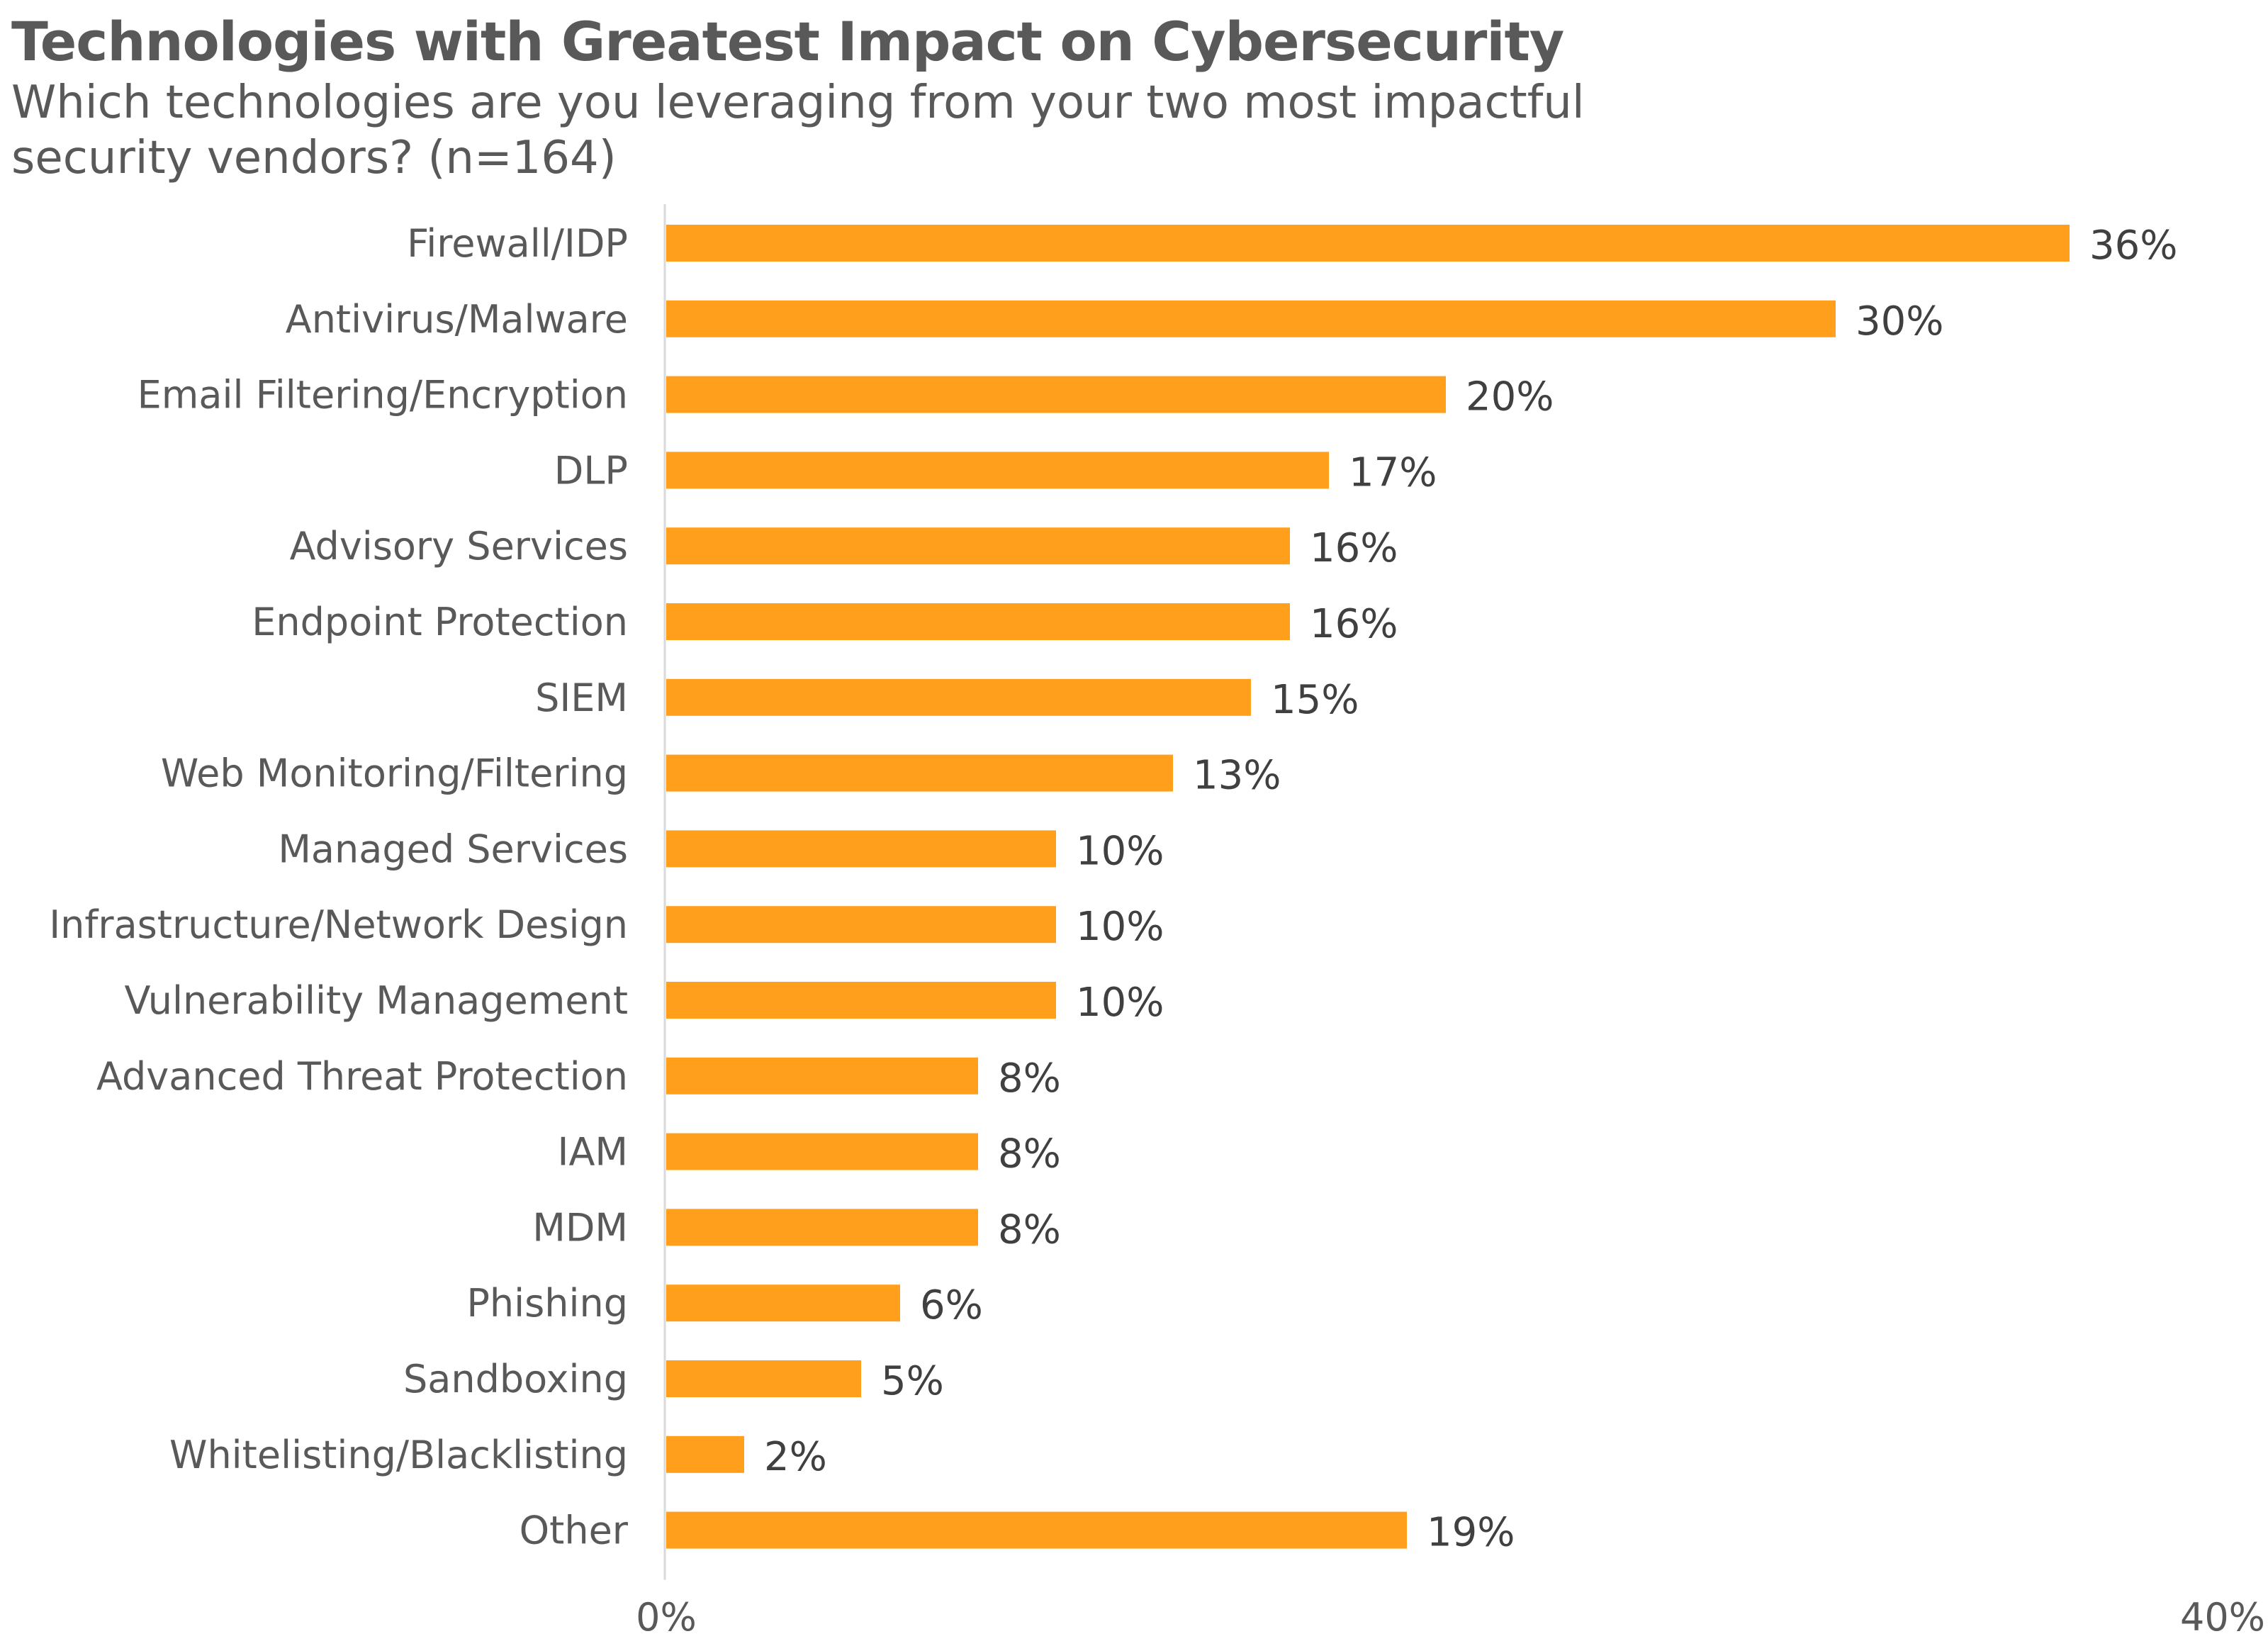  Describe the element at coordinates (591, 470) in the screenshot. I see `category-label: DLP` at that location.